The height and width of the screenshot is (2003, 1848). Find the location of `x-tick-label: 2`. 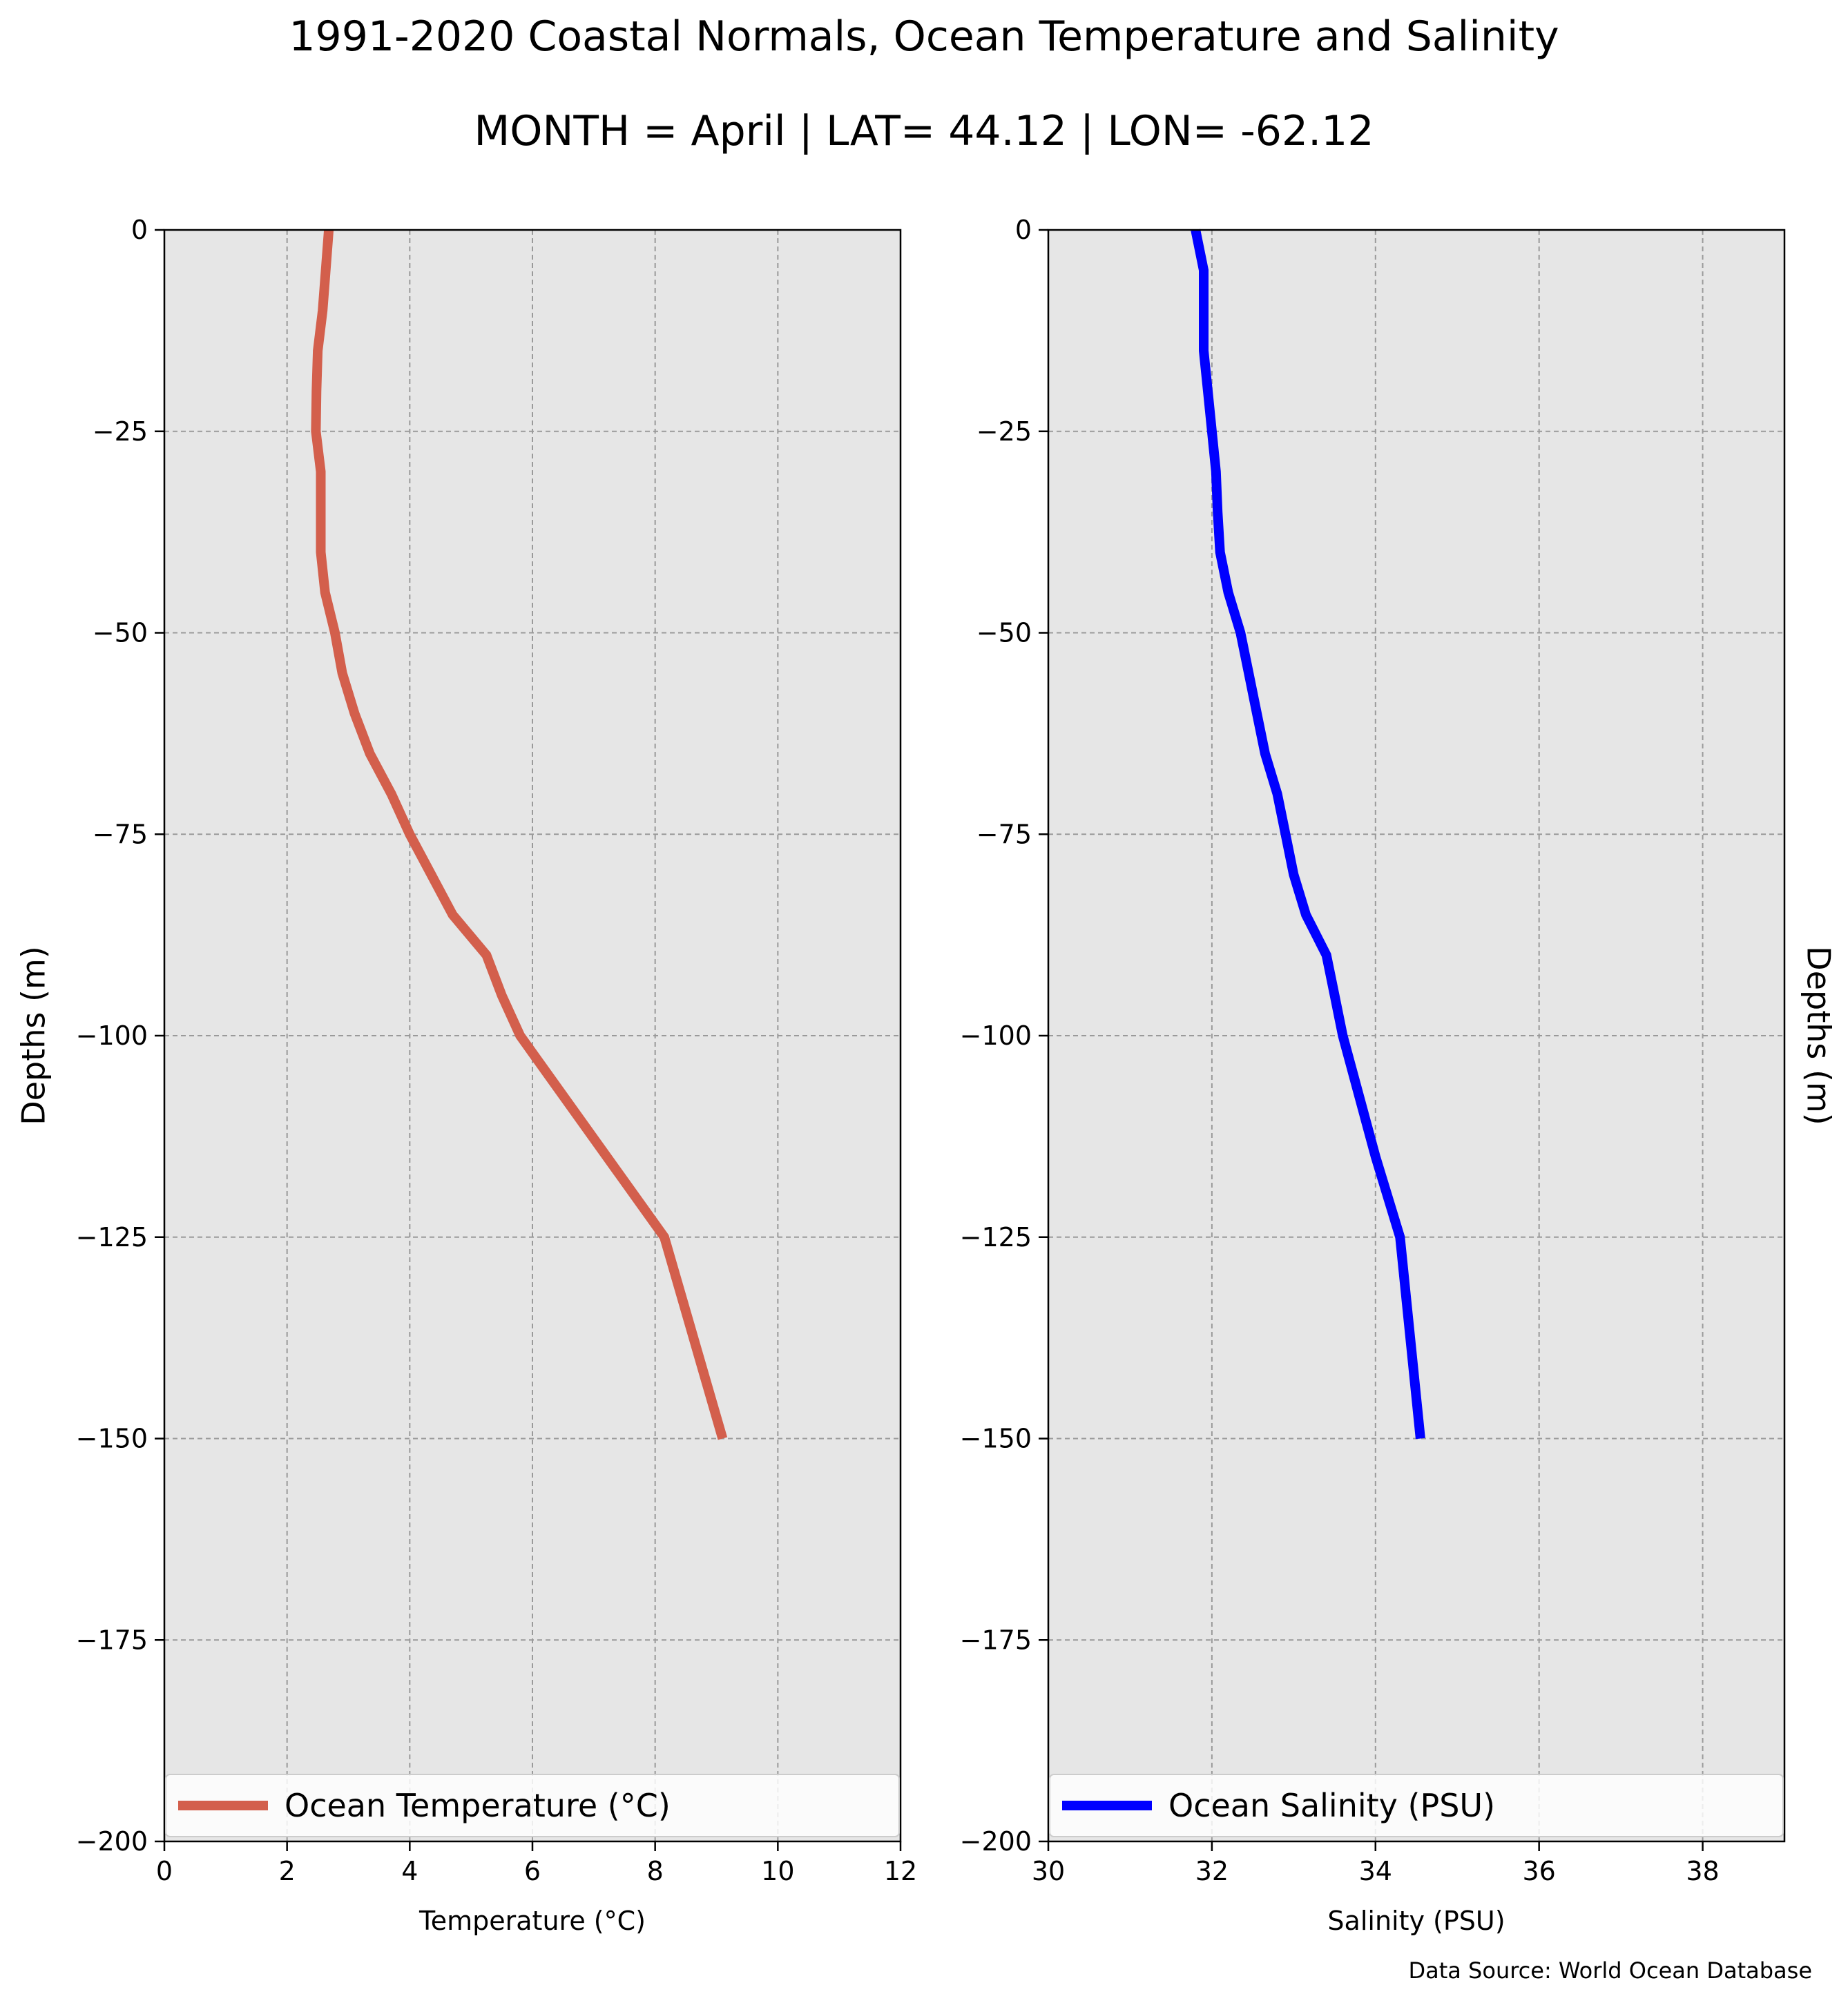

x-tick-label: 2 is located at coordinates (287, 1871).